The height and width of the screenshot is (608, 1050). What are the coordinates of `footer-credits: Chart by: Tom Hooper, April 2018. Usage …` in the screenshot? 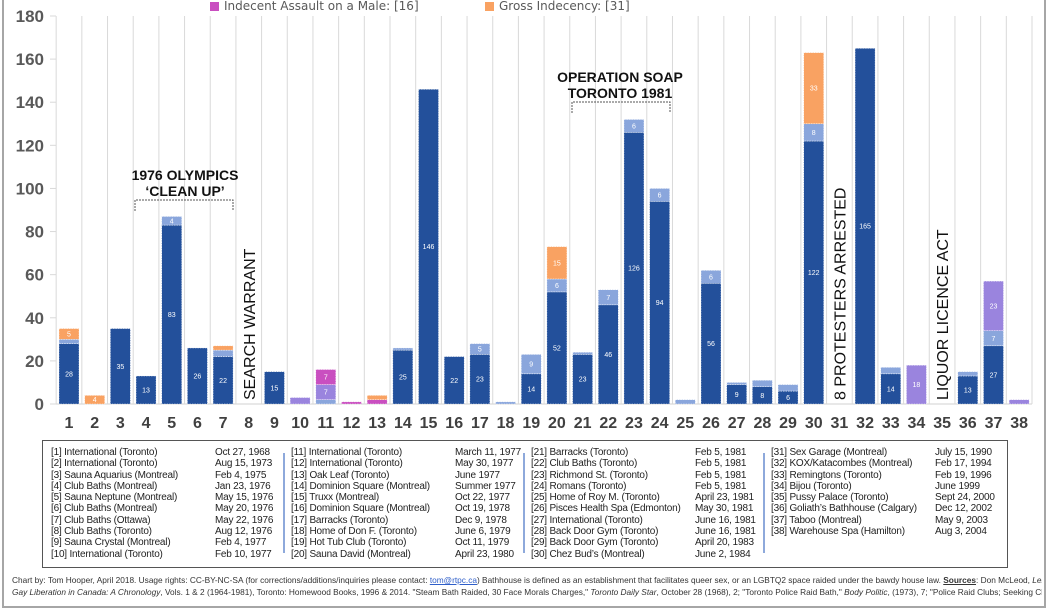 It's located at (527, 586).